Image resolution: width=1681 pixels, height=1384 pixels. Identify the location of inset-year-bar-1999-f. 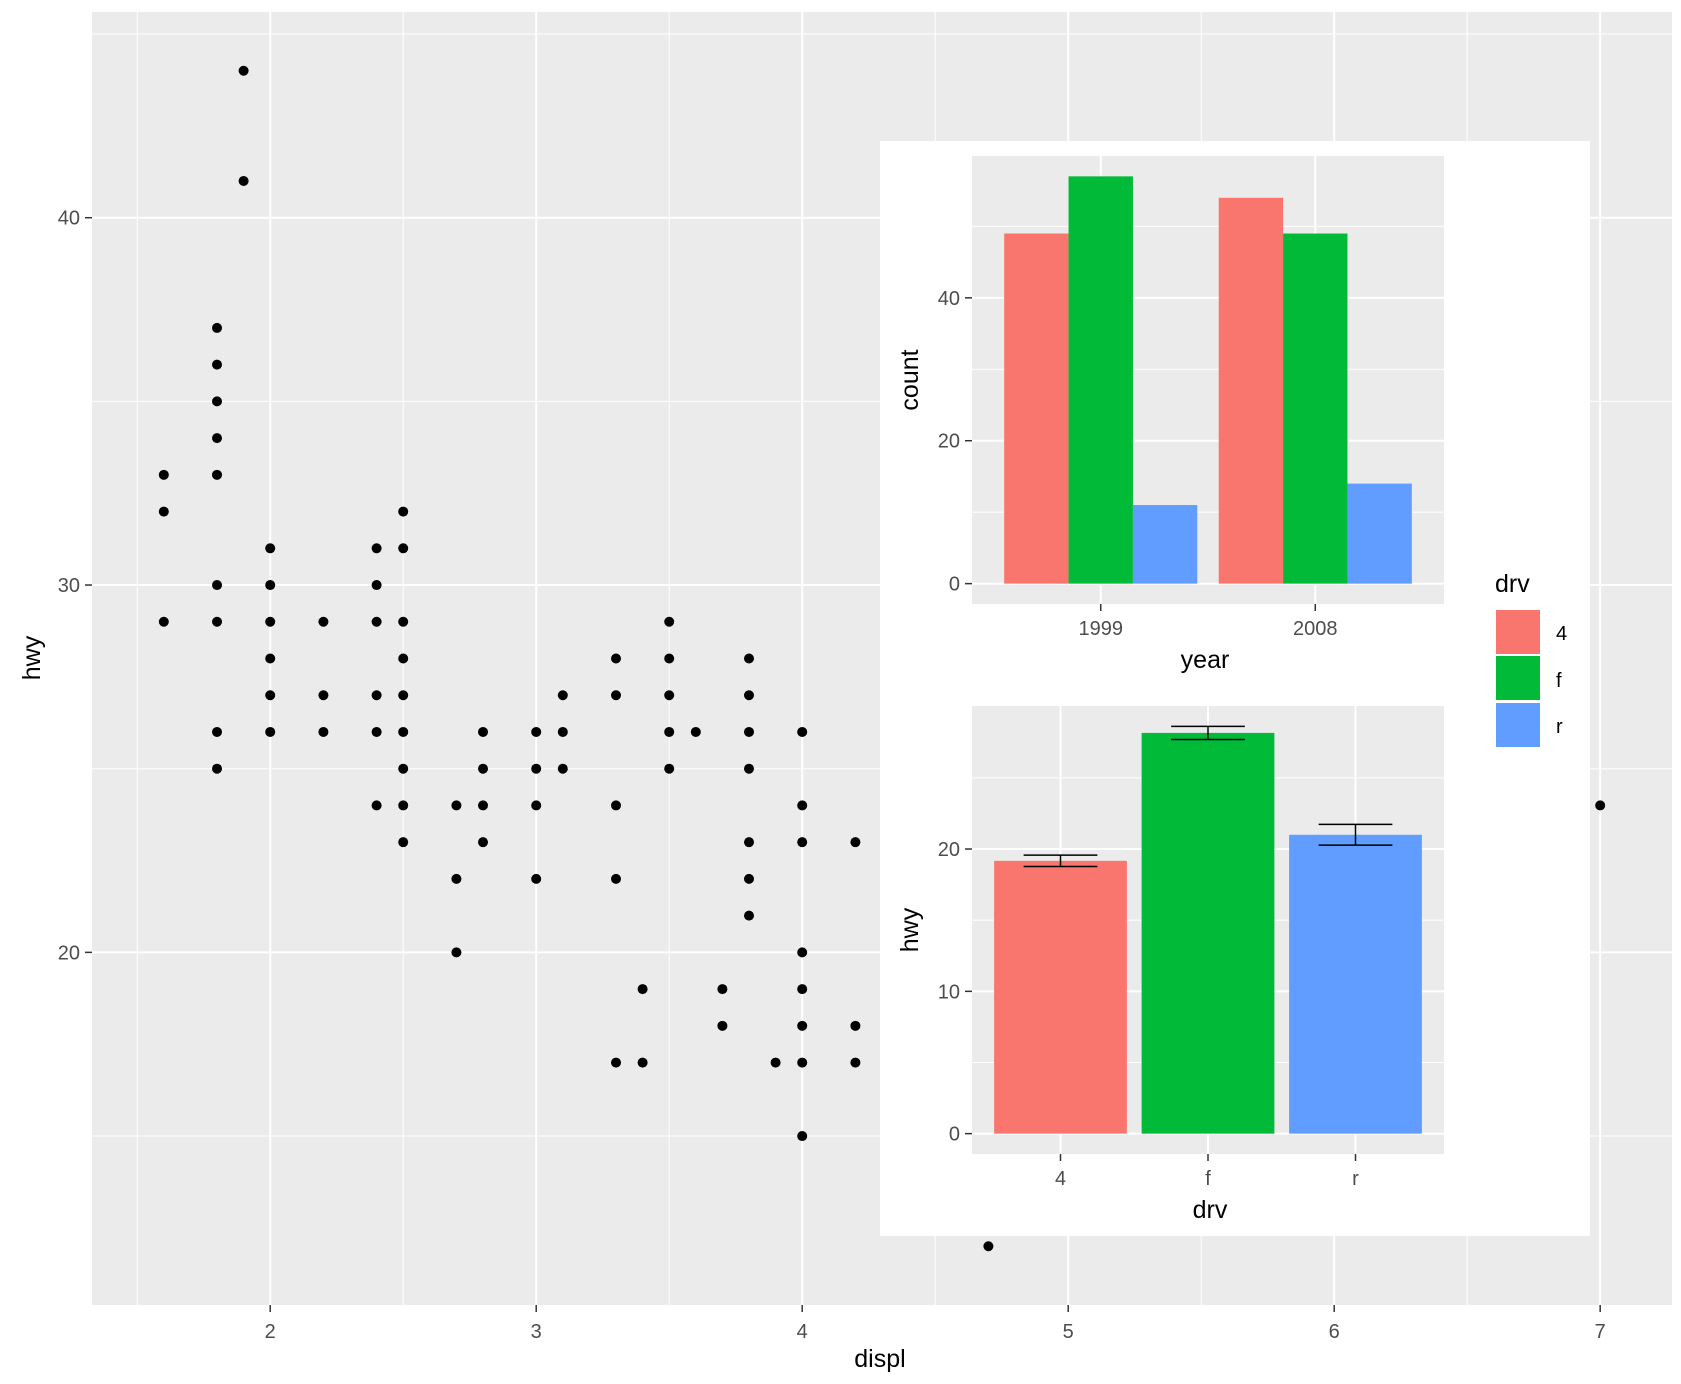
(1100, 380).